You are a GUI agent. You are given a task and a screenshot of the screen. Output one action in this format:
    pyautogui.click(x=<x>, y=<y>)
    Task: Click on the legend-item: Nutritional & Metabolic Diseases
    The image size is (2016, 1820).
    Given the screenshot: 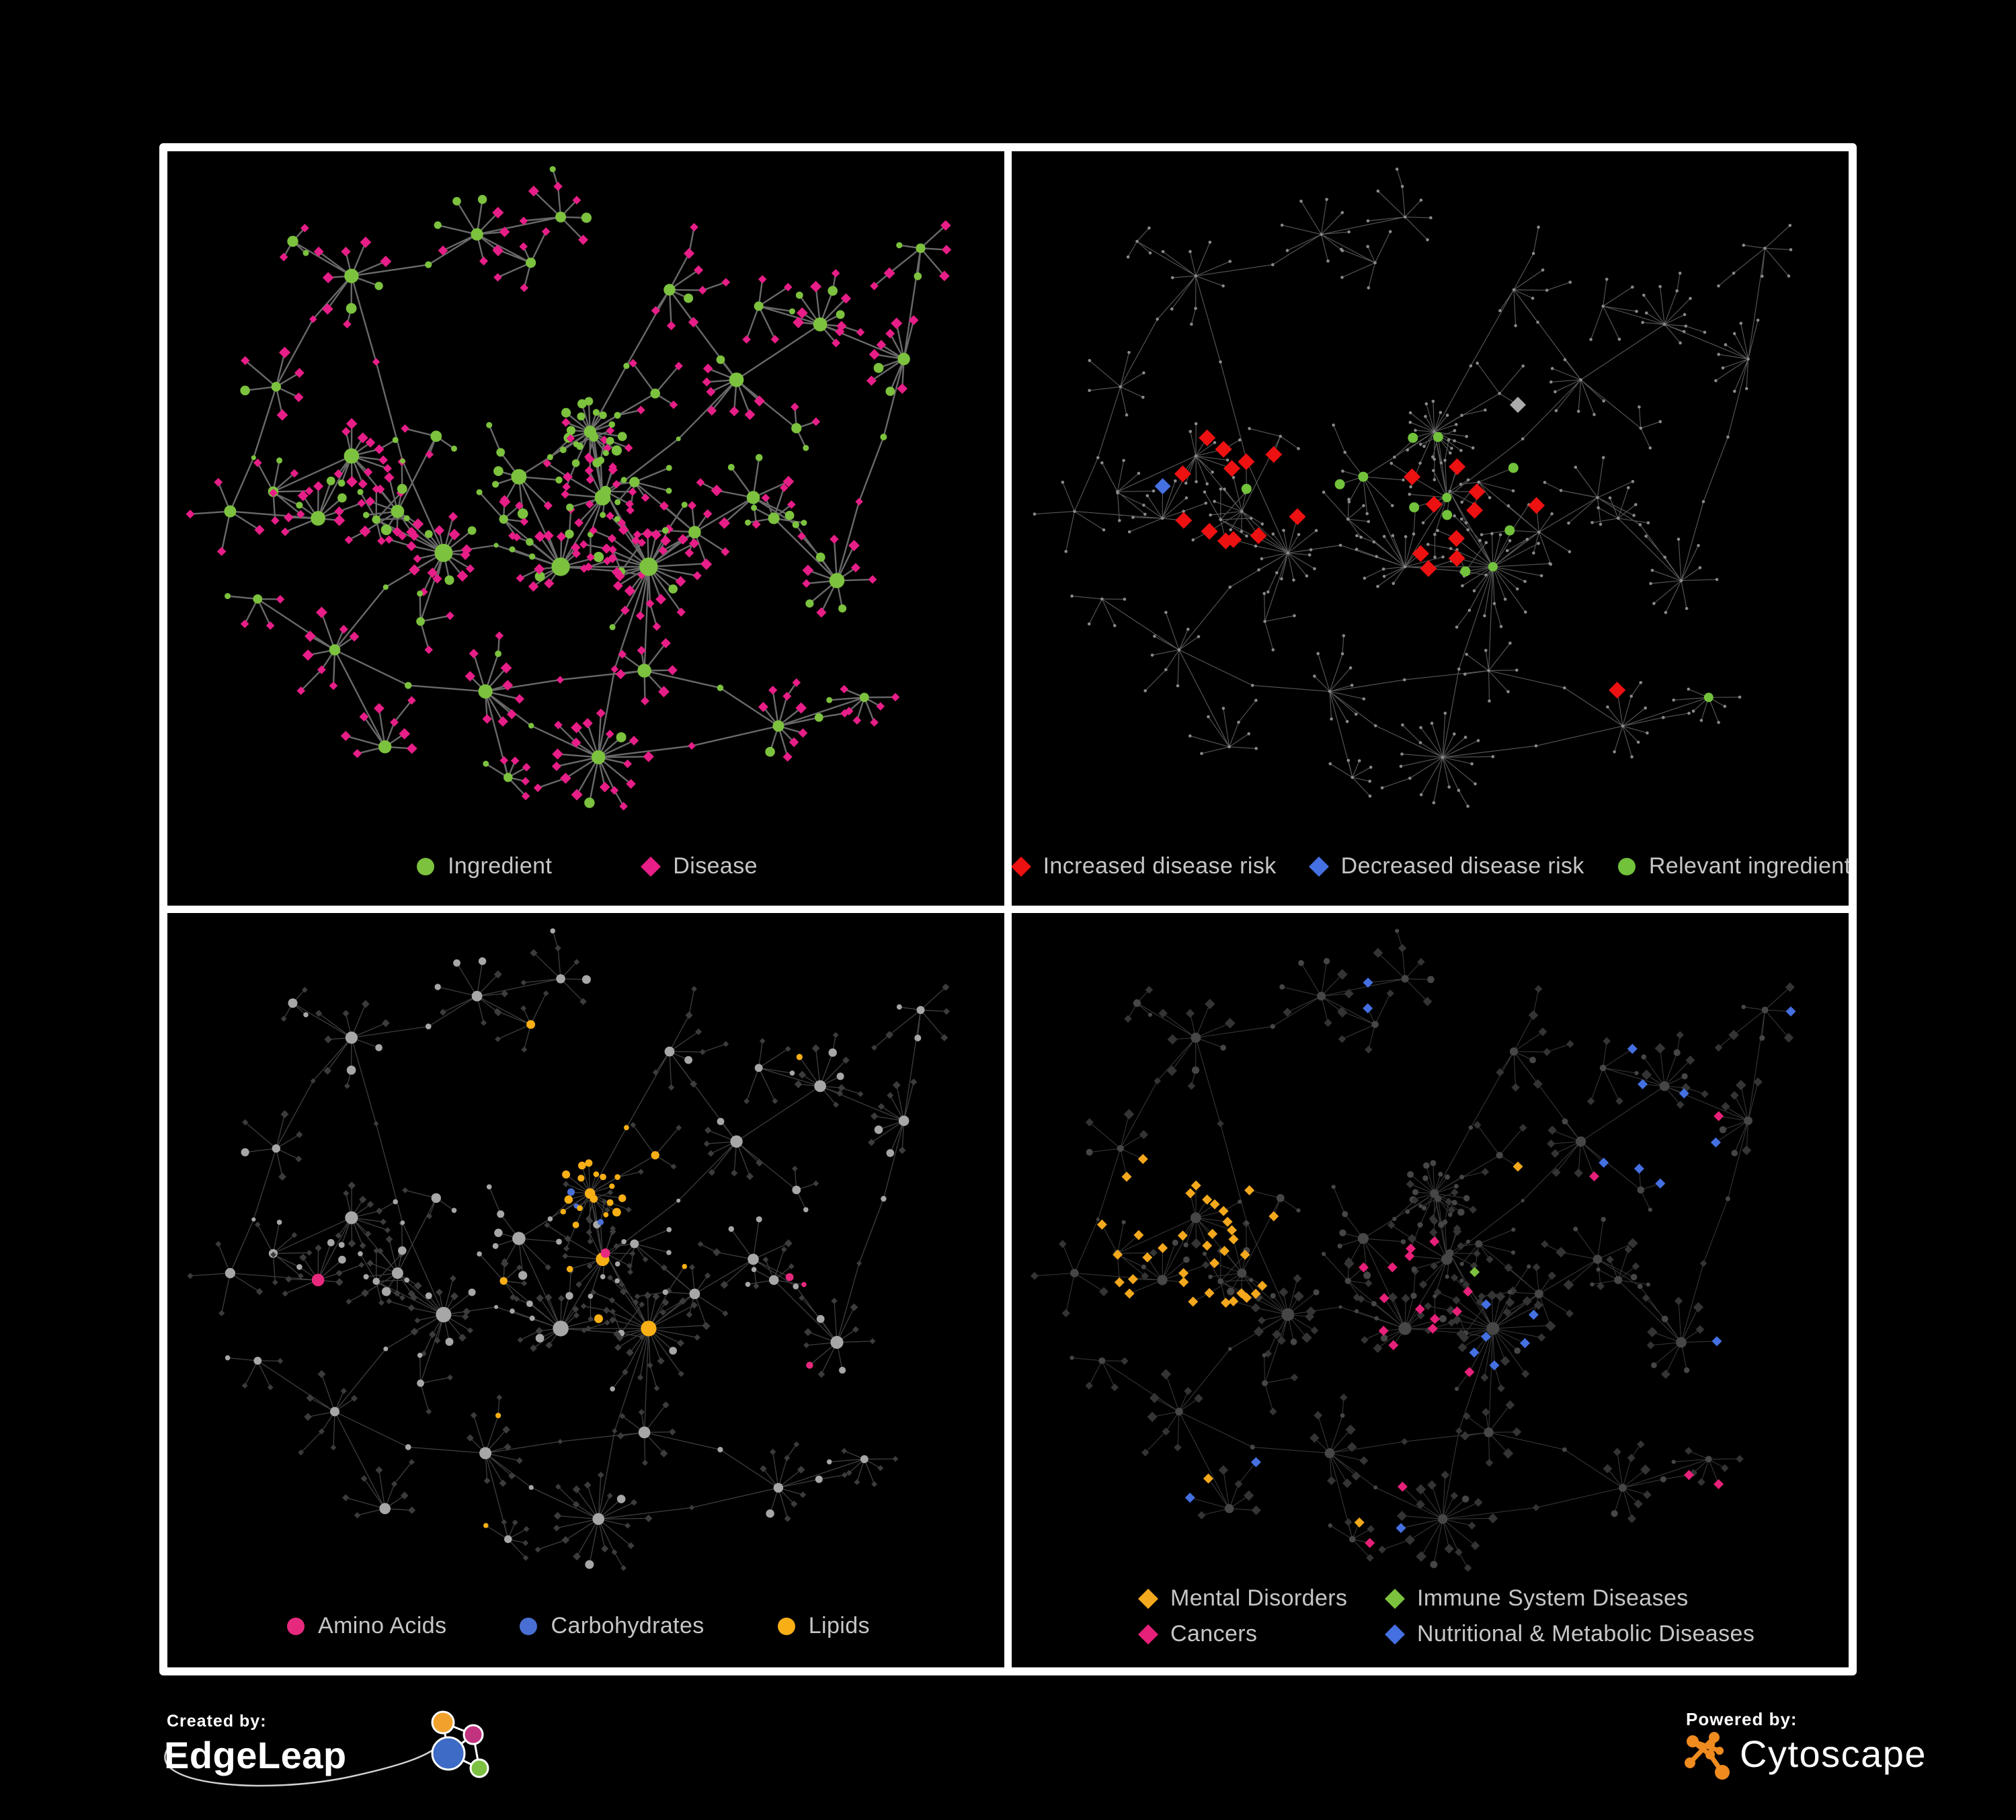 What is the action you would take?
    pyautogui.click(x=1569, y=1634)
    